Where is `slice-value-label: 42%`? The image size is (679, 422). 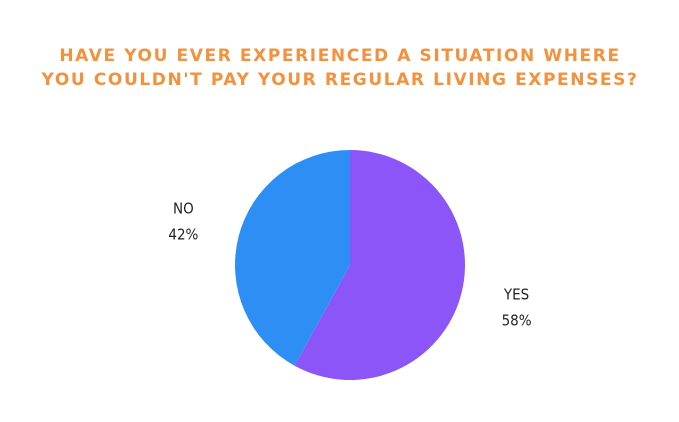 slice-value-label: 42% is located at coordinates (183, 235).